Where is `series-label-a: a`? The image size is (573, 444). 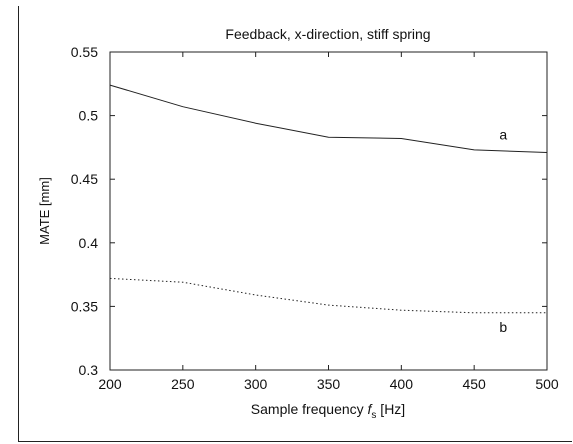 series-label-a: a is located at coordinates (503, 135).